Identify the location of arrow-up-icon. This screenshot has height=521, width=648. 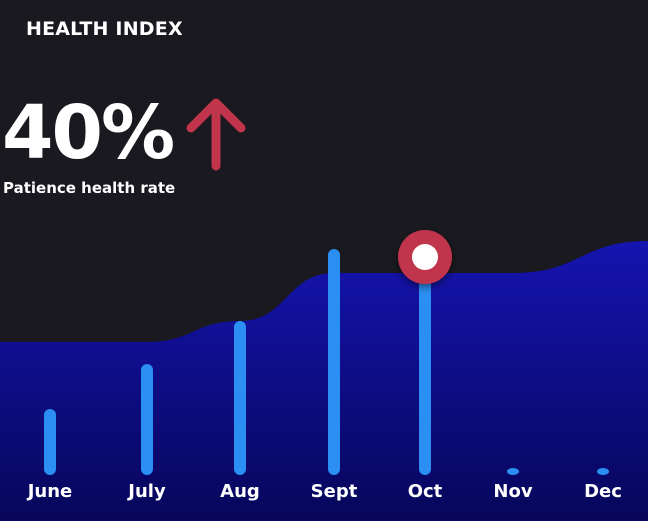
(216, 134).